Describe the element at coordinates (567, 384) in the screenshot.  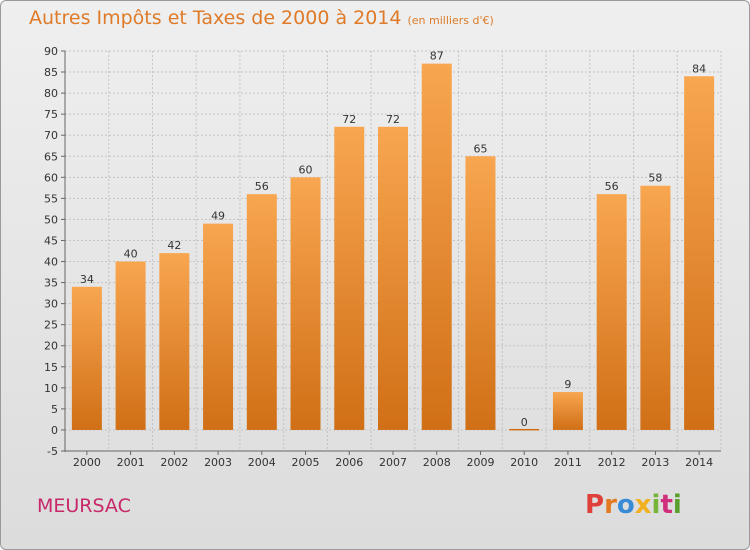
I see `bar-data-label: 9` at that location.